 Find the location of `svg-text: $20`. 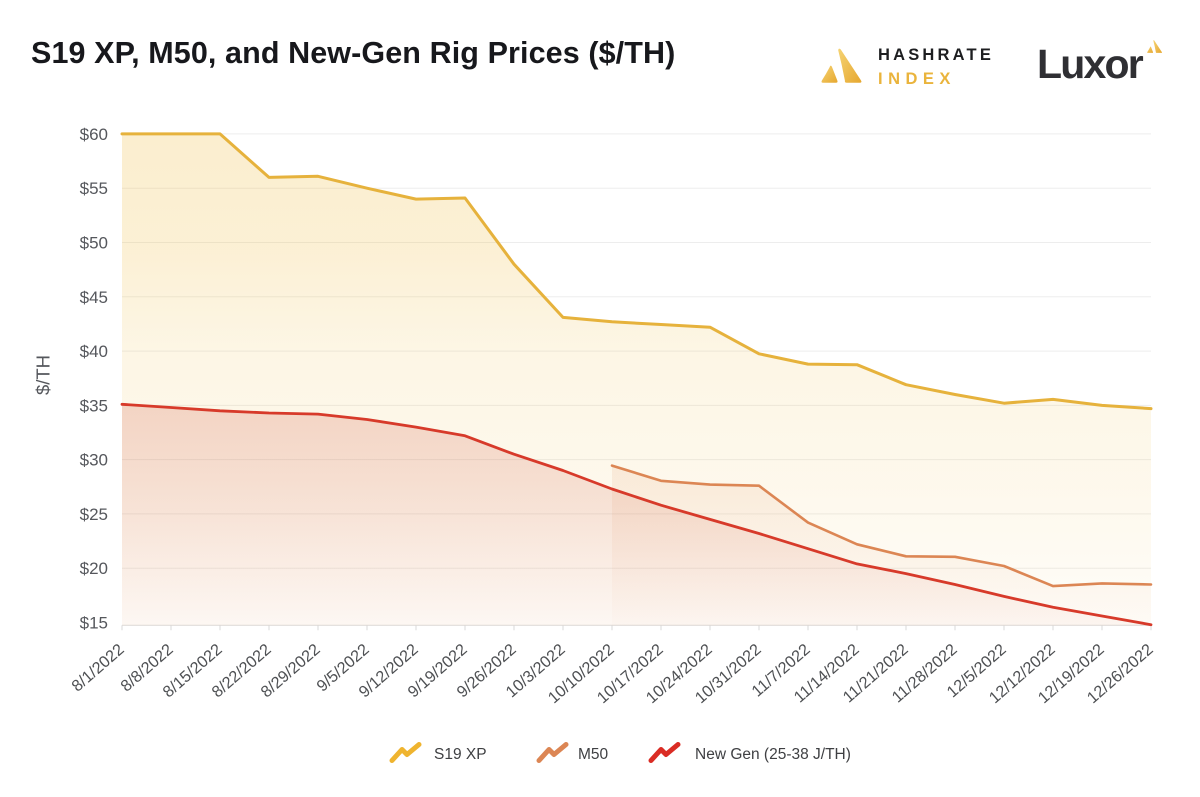

svg-text: $20 is located at coordinates (94, 568).